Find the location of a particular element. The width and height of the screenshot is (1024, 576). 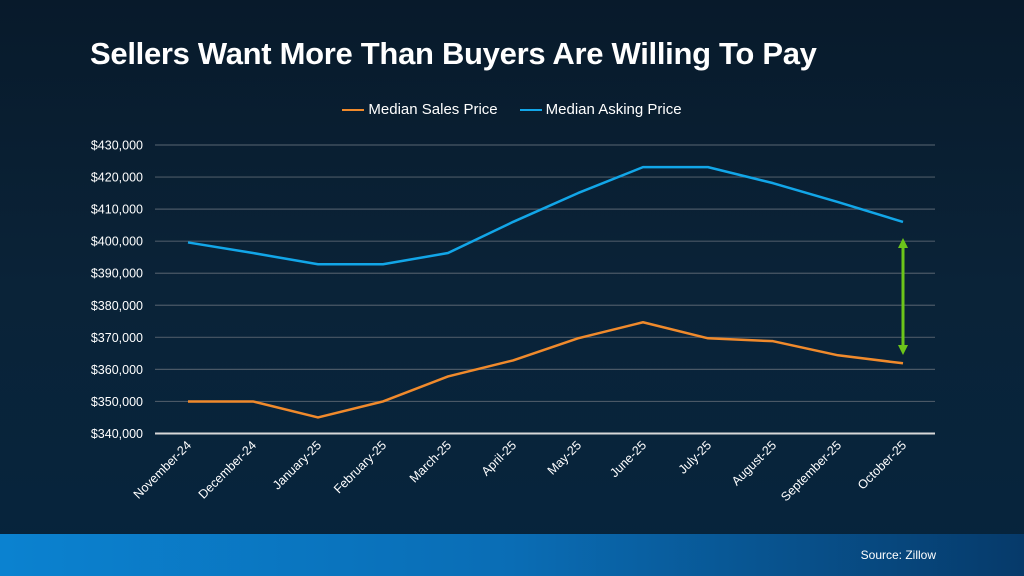

y-tick-label: $390,000 is located at coordinates (117, 274).